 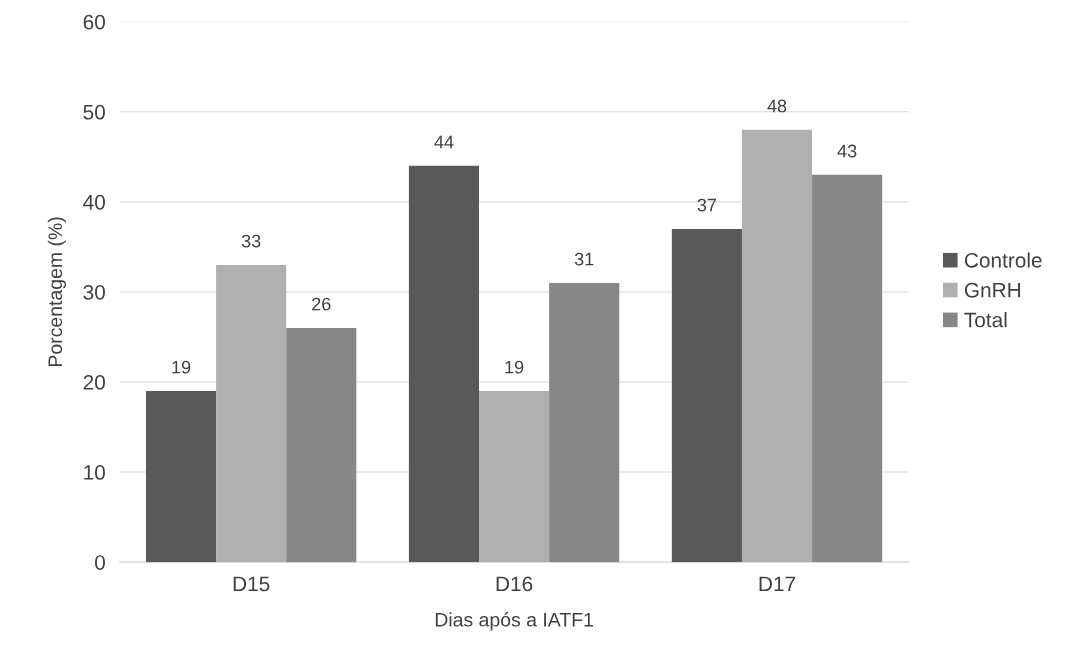 What do you see at coordinates (777, 106) in the screenshot?
I see `data-label: 48` at bounding box center [777, 106].